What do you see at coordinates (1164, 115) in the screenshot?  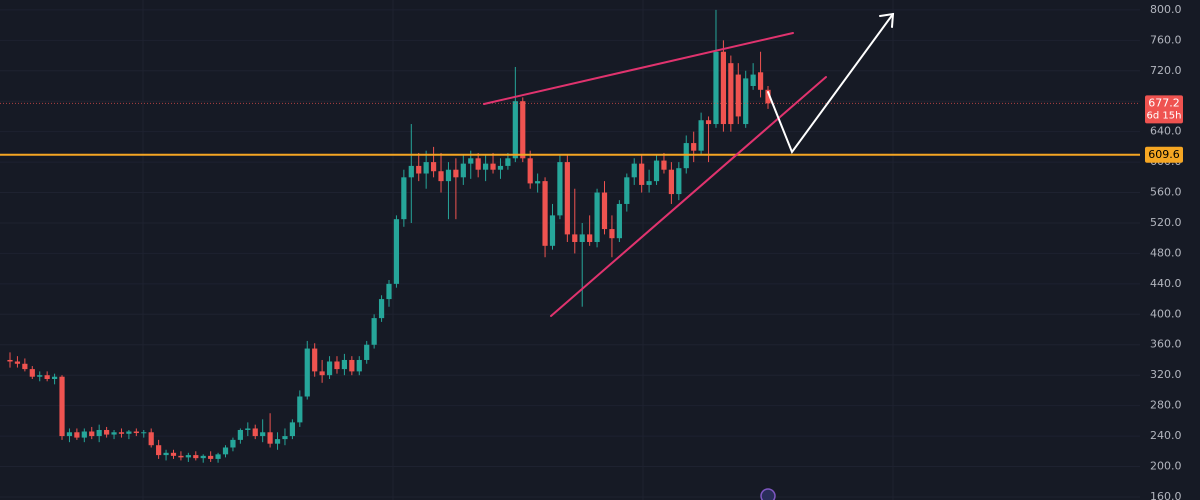 I see `countdown-label: 6d 15h` at bounding box center [1164, 115].